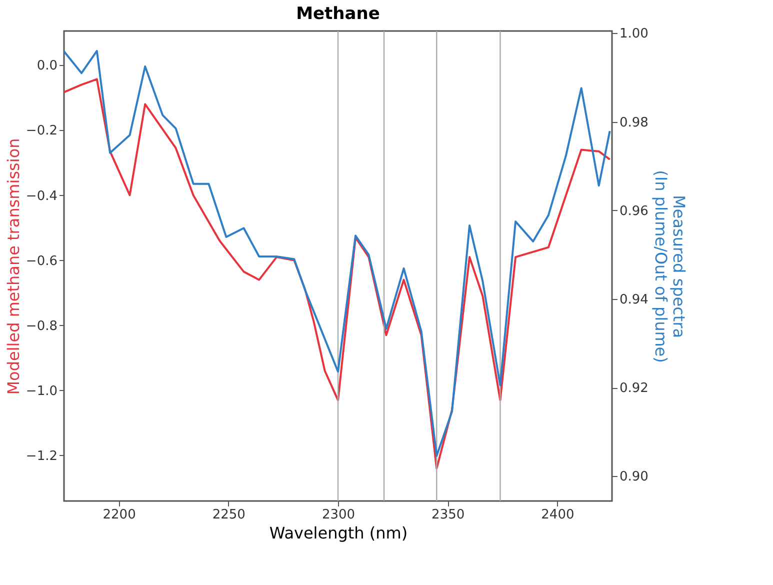  I want to click on x-tick-label: 2400, so click(557, 515).